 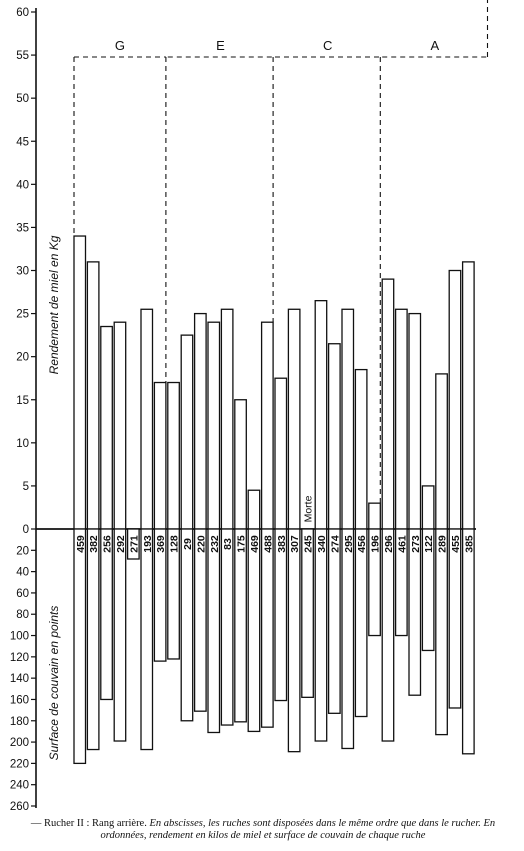 I want to click on hive-number-label: 369, so click(x=161, y=544).